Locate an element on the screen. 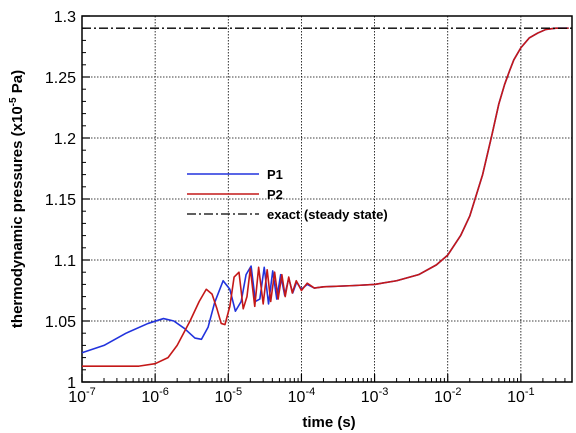  y-tick-label: 1 is located at coordinates (71, 383).